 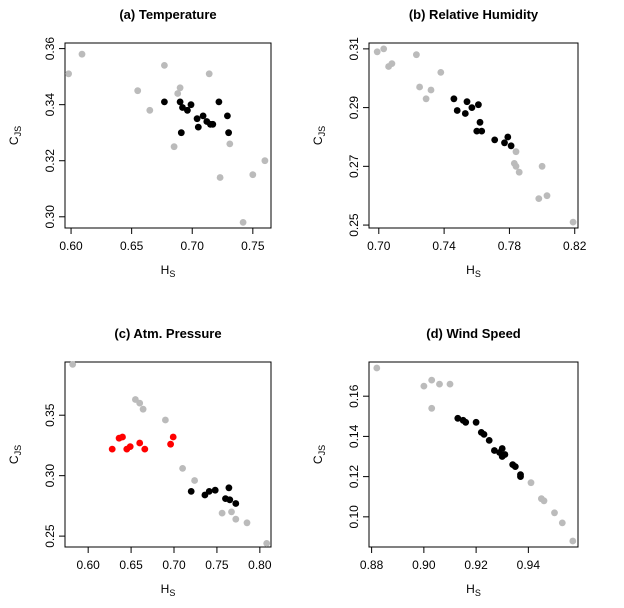 I want to click on y-tick-label: 0.29, so click(x=354, y=108).